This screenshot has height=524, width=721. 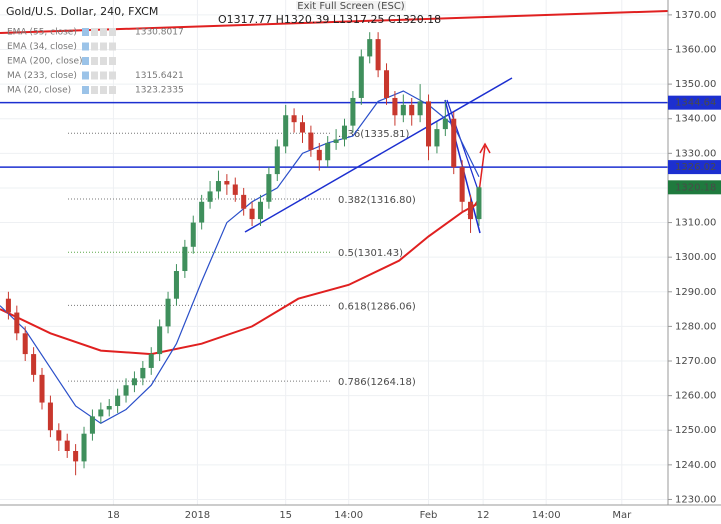 I want to click on exit-button-bg, so click(x=351, y=6).